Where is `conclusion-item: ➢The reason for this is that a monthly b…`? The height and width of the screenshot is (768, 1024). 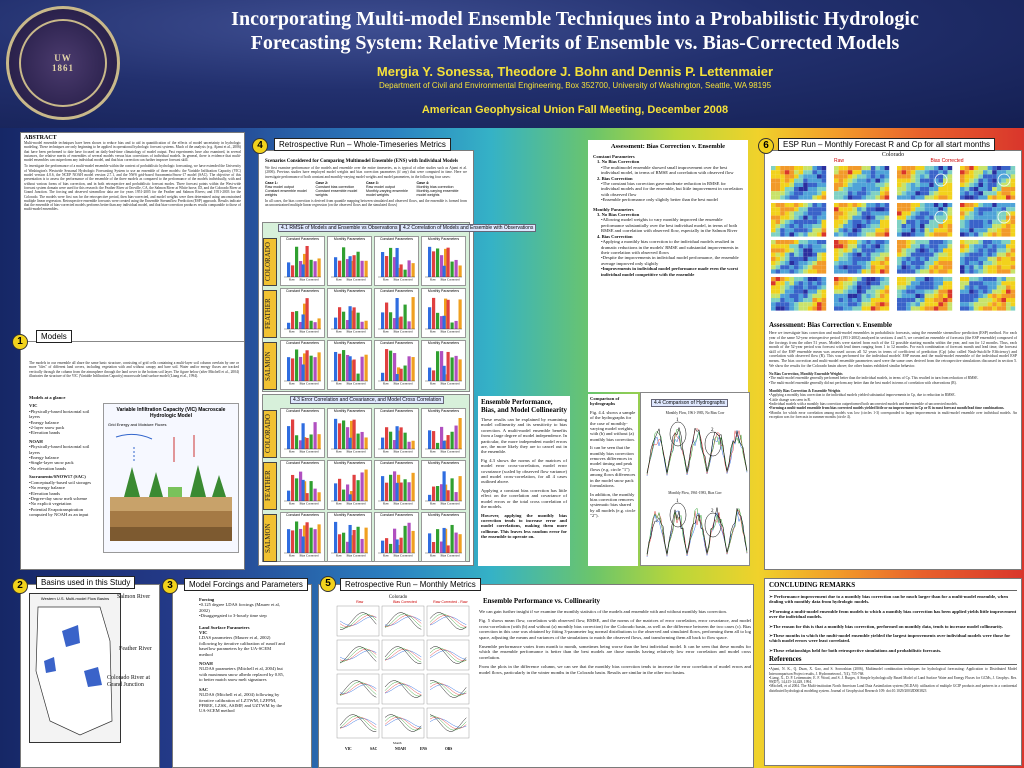
conclusion-item: ➢The reason for this is that a monthly b… is located at coordinates (886, 626).